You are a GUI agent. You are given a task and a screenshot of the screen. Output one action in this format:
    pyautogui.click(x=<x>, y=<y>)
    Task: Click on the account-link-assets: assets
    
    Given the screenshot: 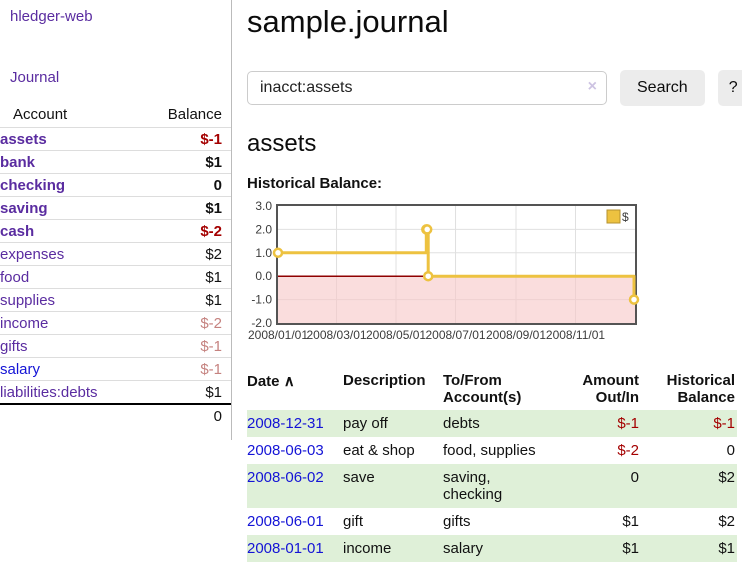 What is the action you would take?
    pyautogui.click(x=23, y=139)
    